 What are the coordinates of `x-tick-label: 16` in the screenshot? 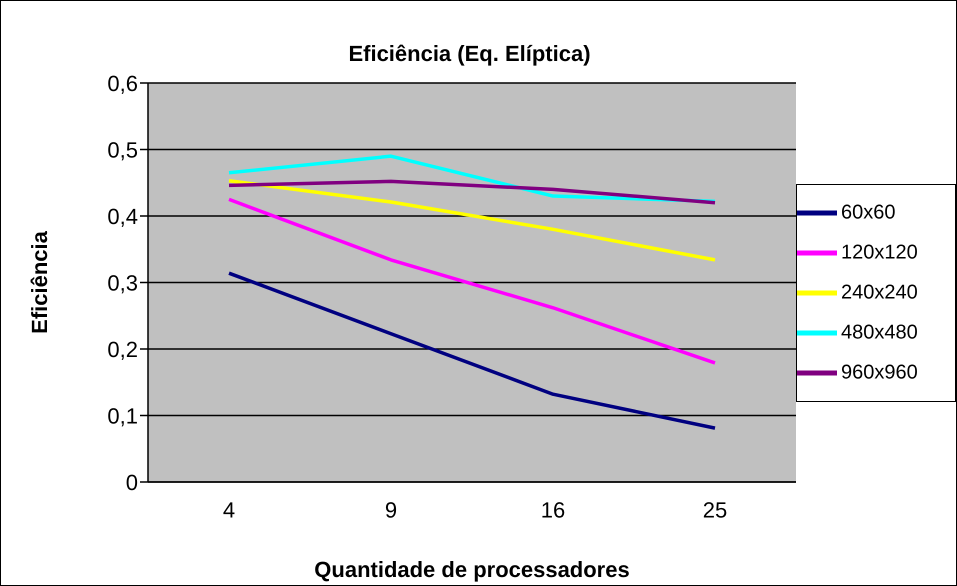 It's located at (553, 510).